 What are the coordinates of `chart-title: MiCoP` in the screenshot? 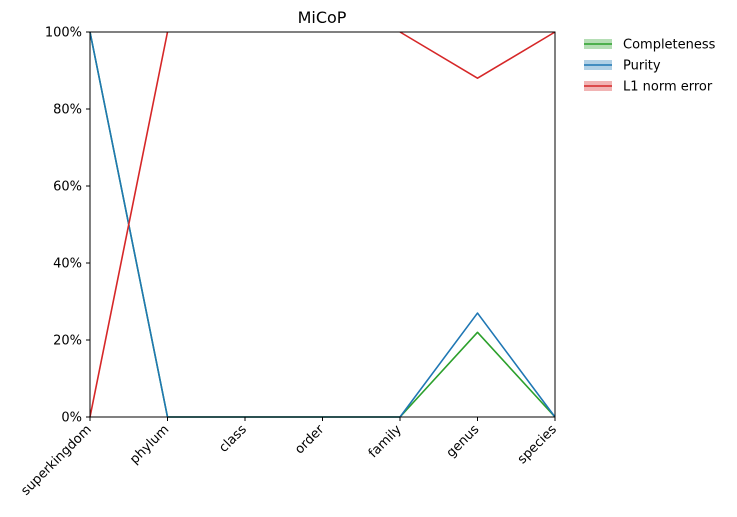 It's located at (322, 17).